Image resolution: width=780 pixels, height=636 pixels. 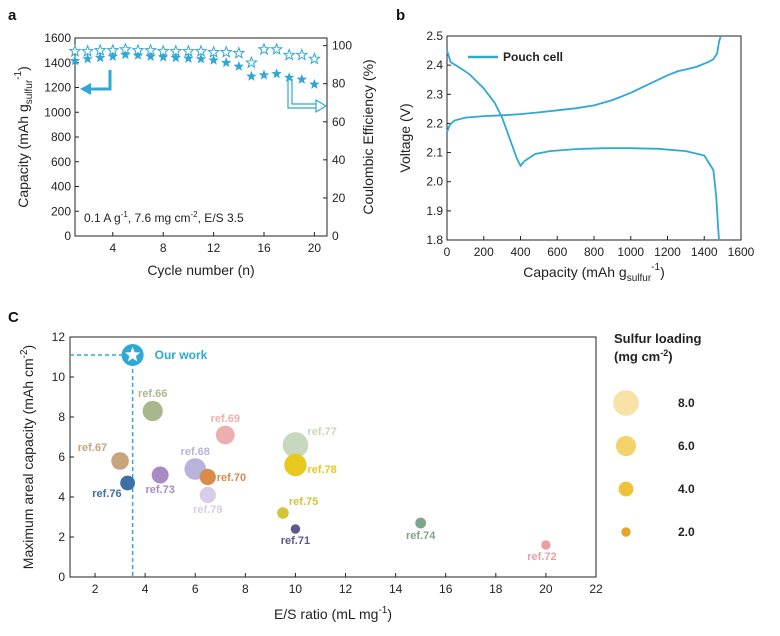 I want to click on ref-label: ref.70, so click(x=231, y=478).